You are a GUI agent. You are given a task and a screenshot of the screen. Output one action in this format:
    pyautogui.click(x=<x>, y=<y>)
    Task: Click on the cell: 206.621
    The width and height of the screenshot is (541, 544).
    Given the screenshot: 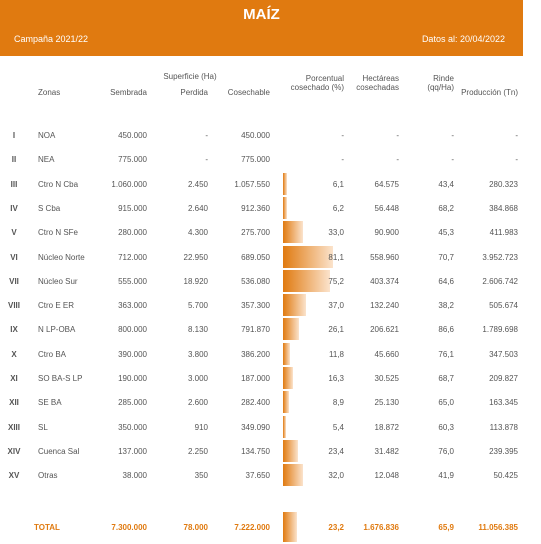 What is the action you would take?
    pyautogui.click(x=384, y=330)
    